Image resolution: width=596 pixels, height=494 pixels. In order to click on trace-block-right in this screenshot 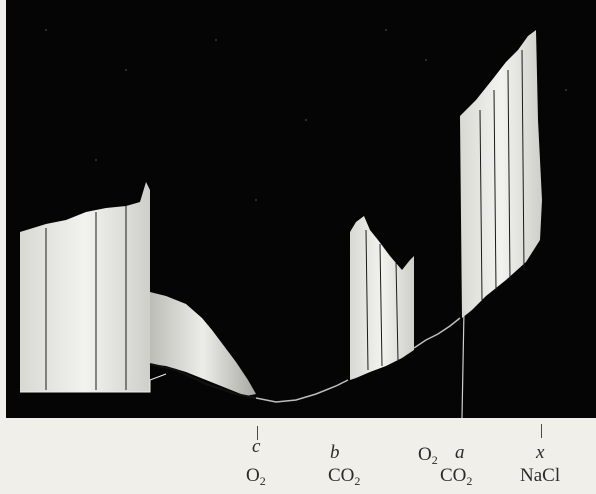, I will do `click(501, 174)`.